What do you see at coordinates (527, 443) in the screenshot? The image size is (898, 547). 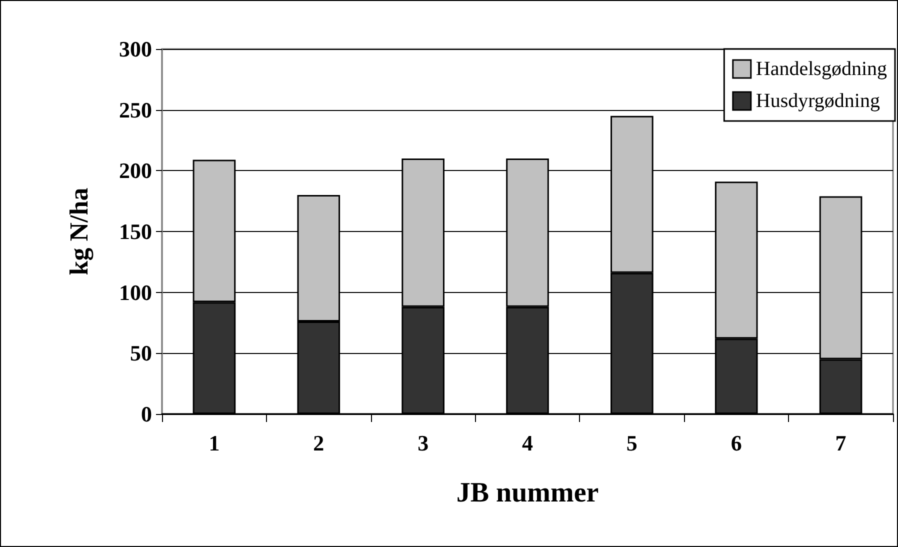 I see `x-tick-label: 4` at bounding box center [527, 443].